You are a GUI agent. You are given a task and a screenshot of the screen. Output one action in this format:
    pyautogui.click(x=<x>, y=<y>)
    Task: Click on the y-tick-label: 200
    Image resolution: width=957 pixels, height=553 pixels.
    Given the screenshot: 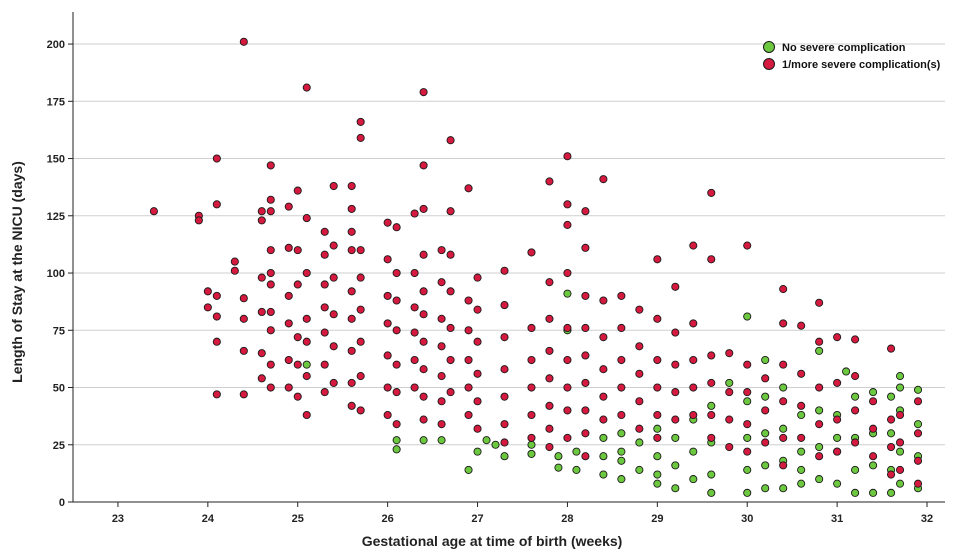 What is the action you would take?
    pyautogui.click(x=56, y=45)
    